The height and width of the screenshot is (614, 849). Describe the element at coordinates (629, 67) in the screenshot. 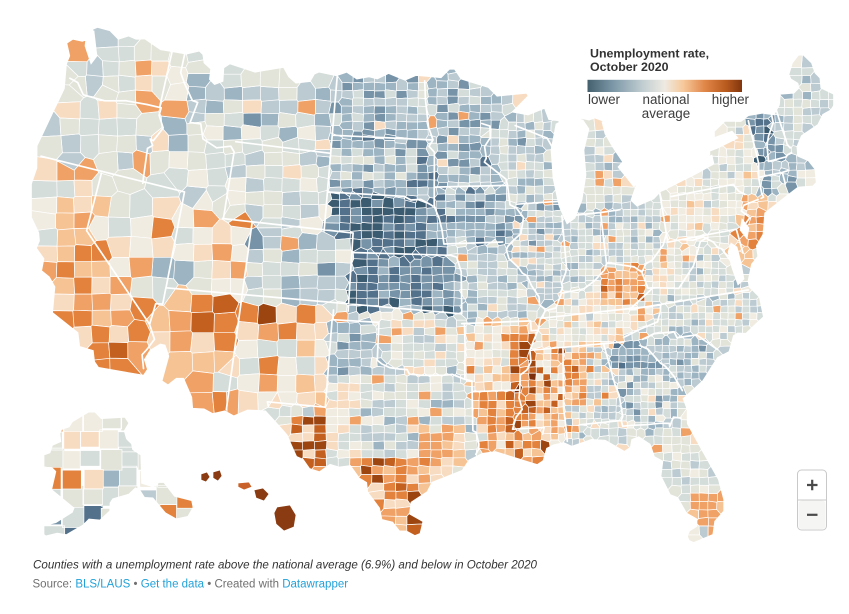

I see `svg-text: October 2020` at that location.